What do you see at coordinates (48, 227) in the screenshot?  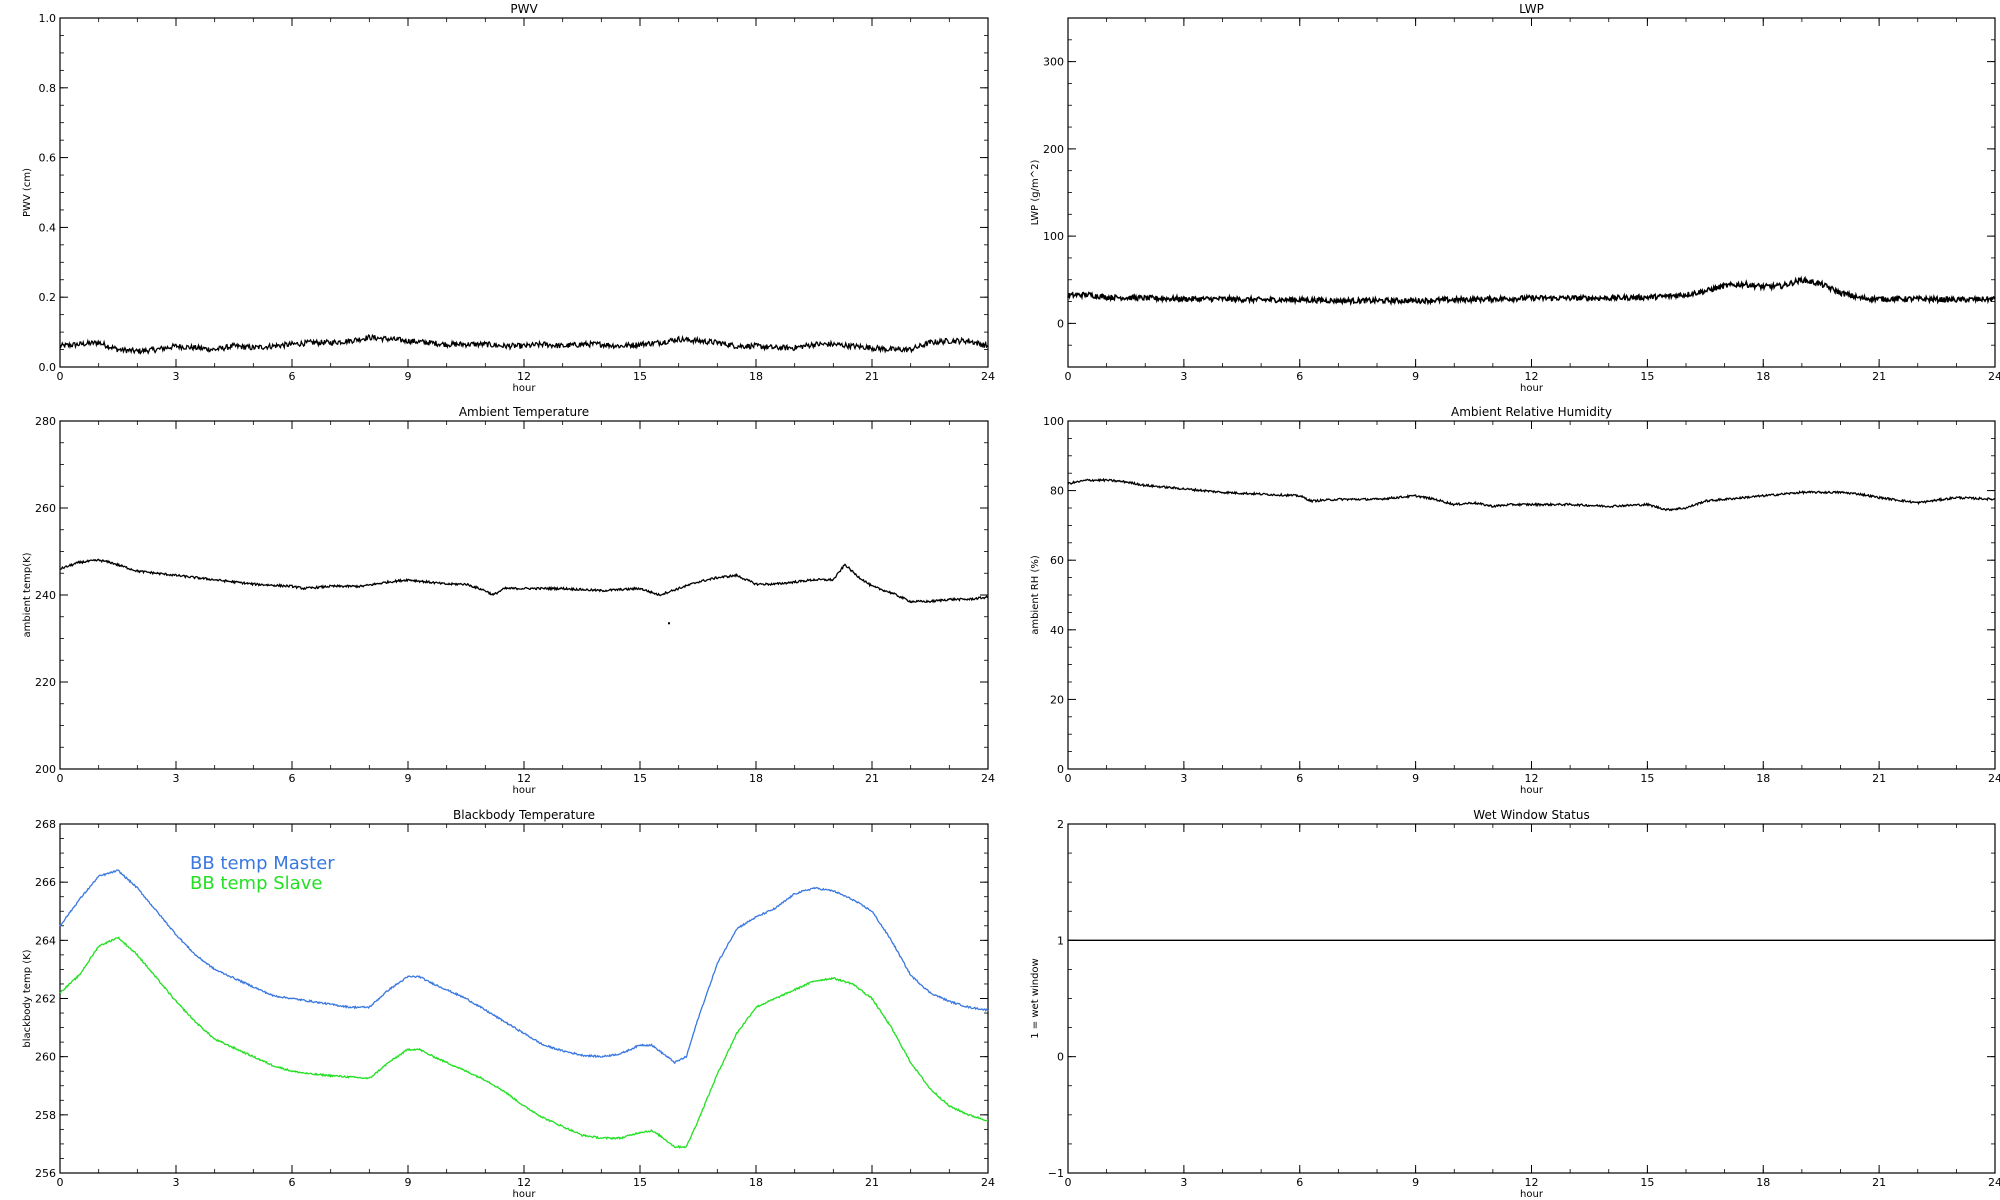 I see `y-tick-label: 0.4` at bounding box center [48, 227].